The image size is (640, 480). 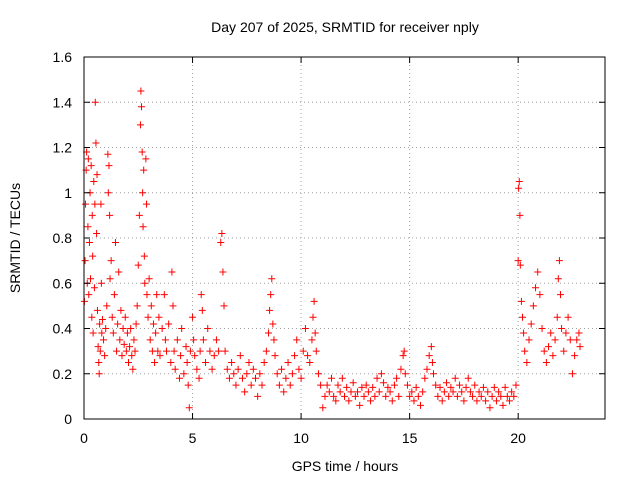 I want to click on x-axis-label: GPS time / hours, so click(x=345, y=466).